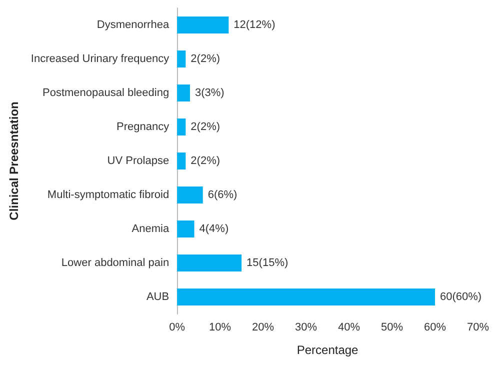 The image size is (500, 376). I want to click on y-tick-label: UV Prolapse, so click(138, 161).